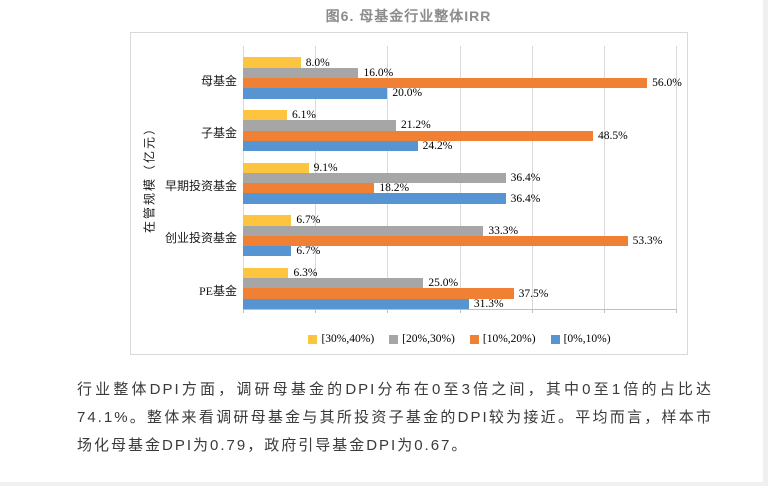 This screenshot has width=768, height=486. What do you see at coordinates (443, 283) in the screenshot?
I see `bar-value-label: 25.0%` at bounding box center [443, 283].